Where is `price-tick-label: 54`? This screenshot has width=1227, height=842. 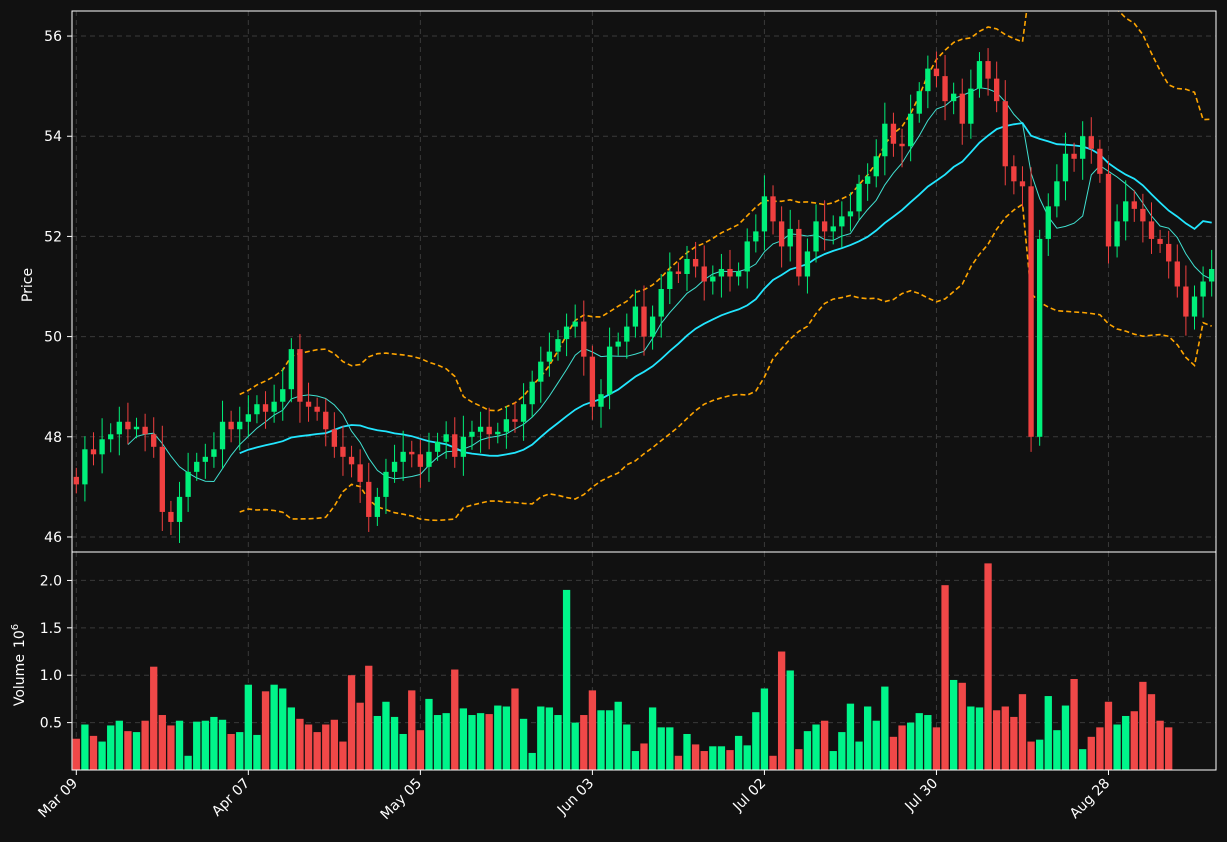
price-tick-label: 54 is located at coordinates (53, 137).